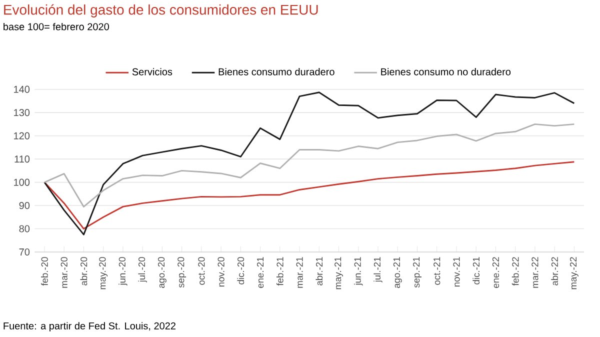 Image resolution: width=600 pixels, height=337 pixels. Describe the element at coordinates (142, 269) in the screenshot. I see `x-tick-label: jul.-20` at that location.